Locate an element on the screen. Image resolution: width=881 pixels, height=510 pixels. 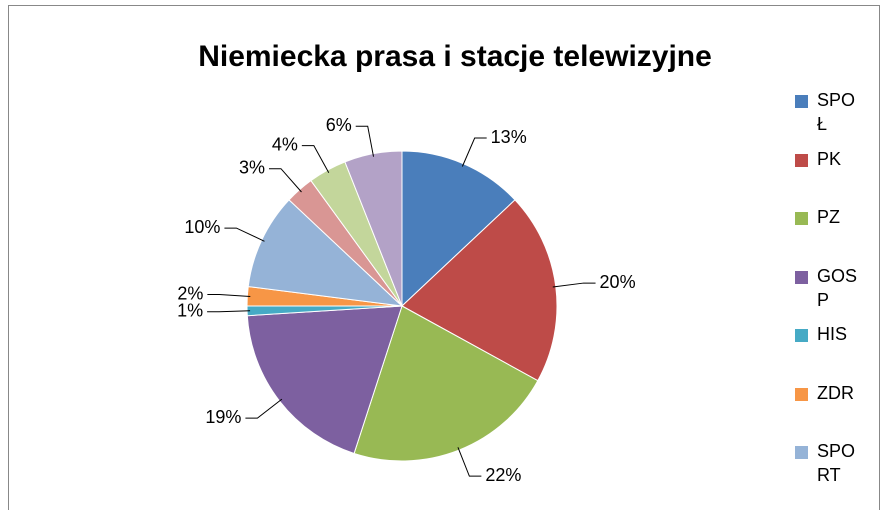
data-label: 1% is located at coordinates (190, 310).